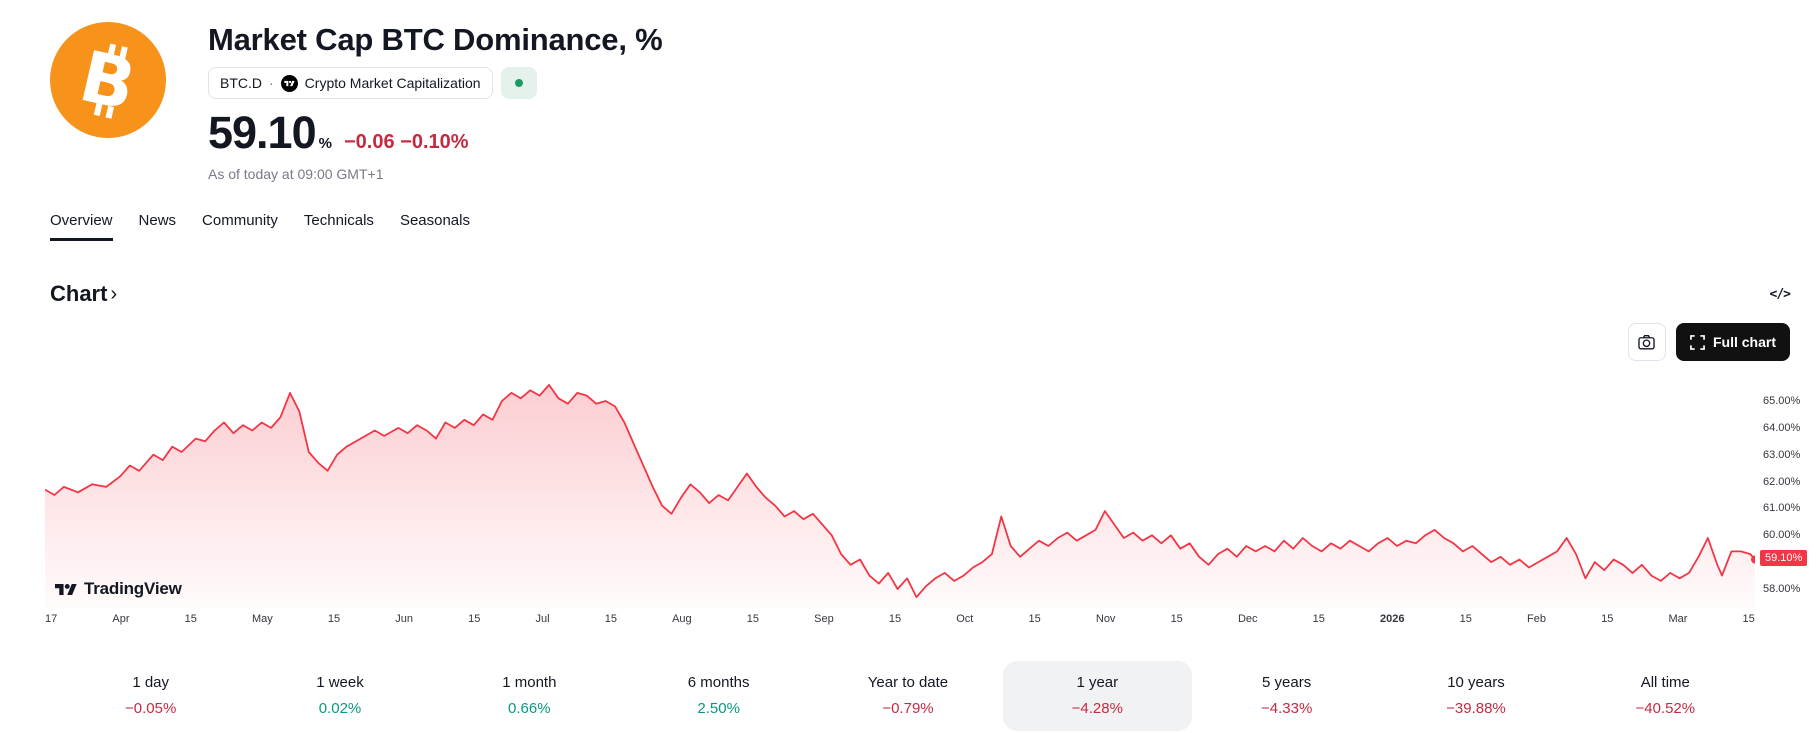 The image size is (1816, 733). I want to click on y-axis-tick: 61.00%, so click(1782, 508).